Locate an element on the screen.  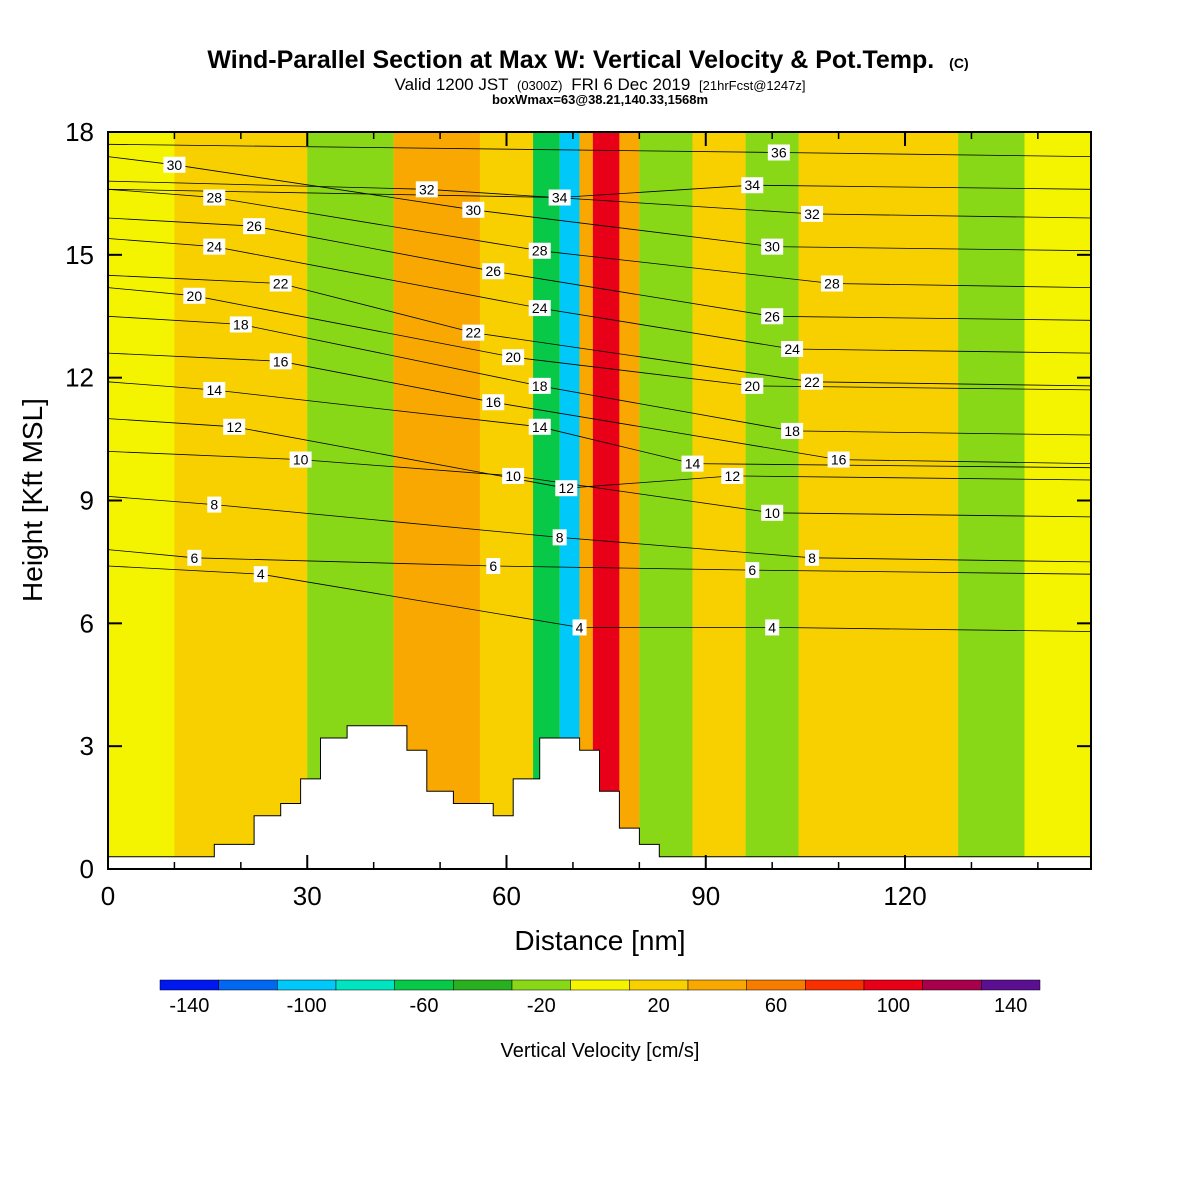
theta-label: 12 is located at coordinates (732, 475).